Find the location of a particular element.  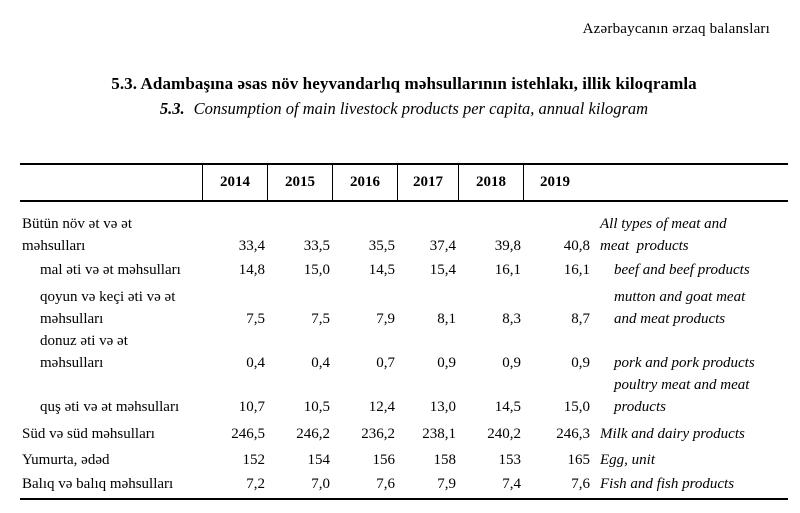

cell-value-2018: 8,3 is located at coordinates (511, 319).